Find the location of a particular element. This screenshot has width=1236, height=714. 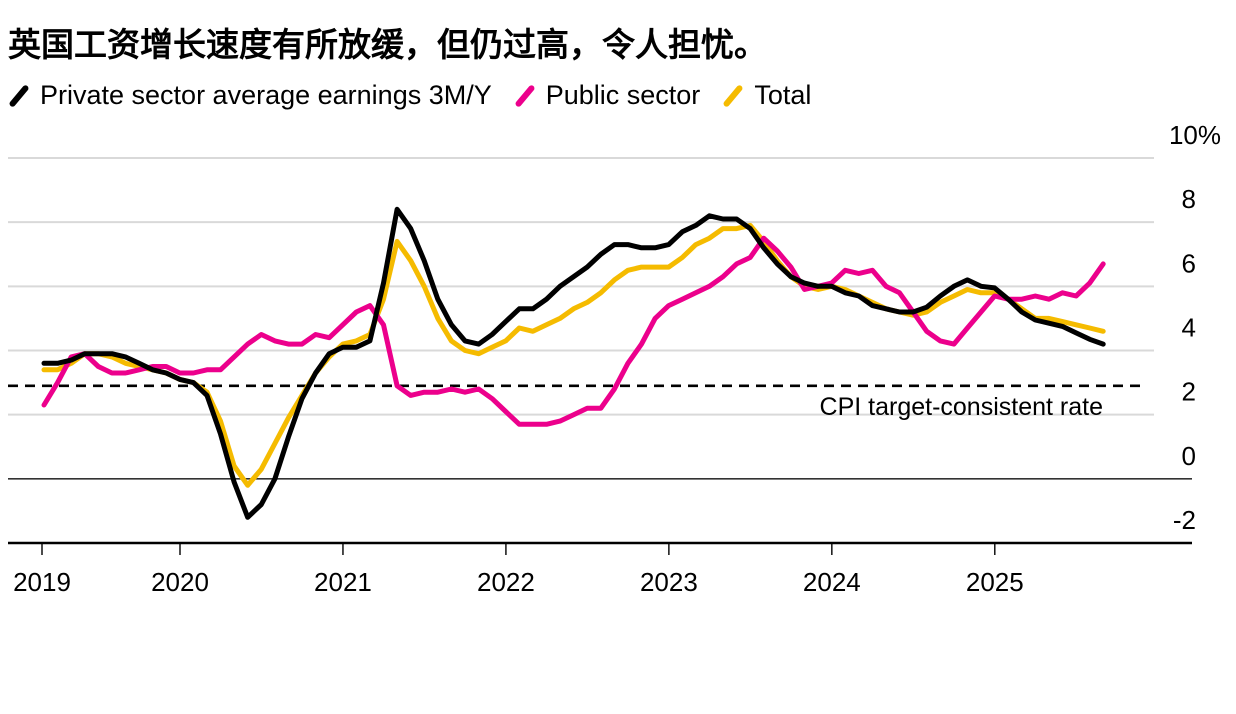

x-tick-label: 2021 is located at coordinates (343, 582).